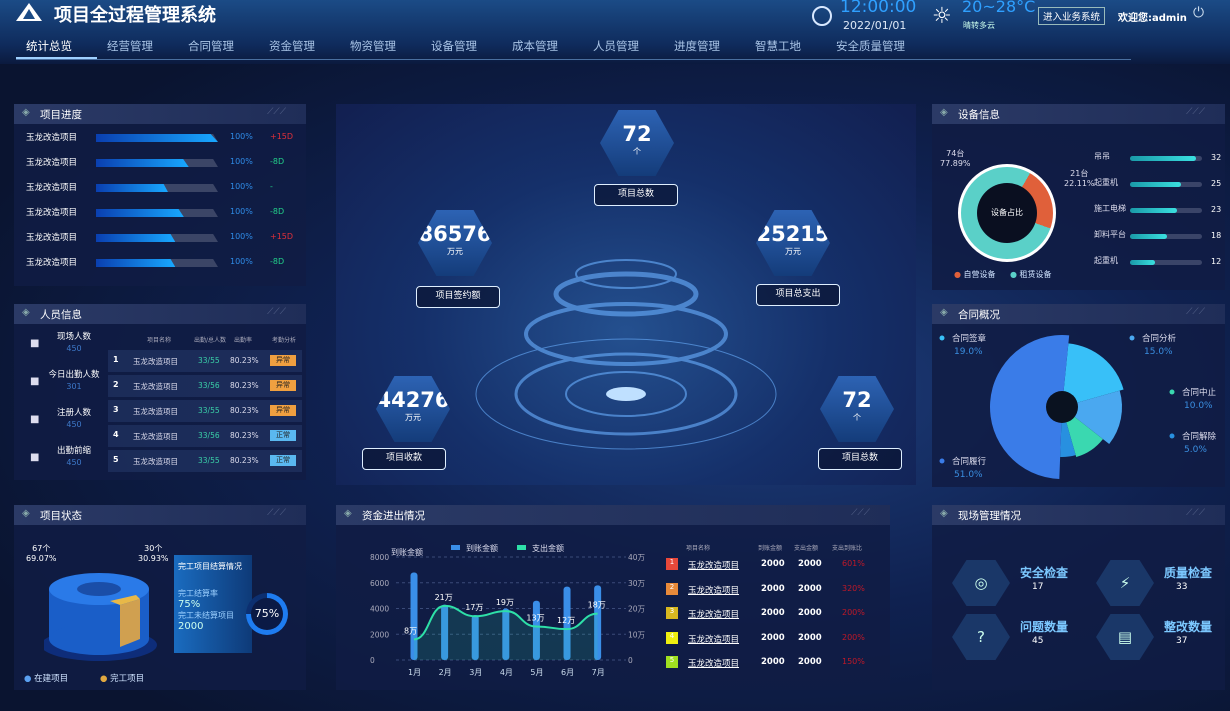  I want to click on calendar-icon: ■, so click(35, 381).